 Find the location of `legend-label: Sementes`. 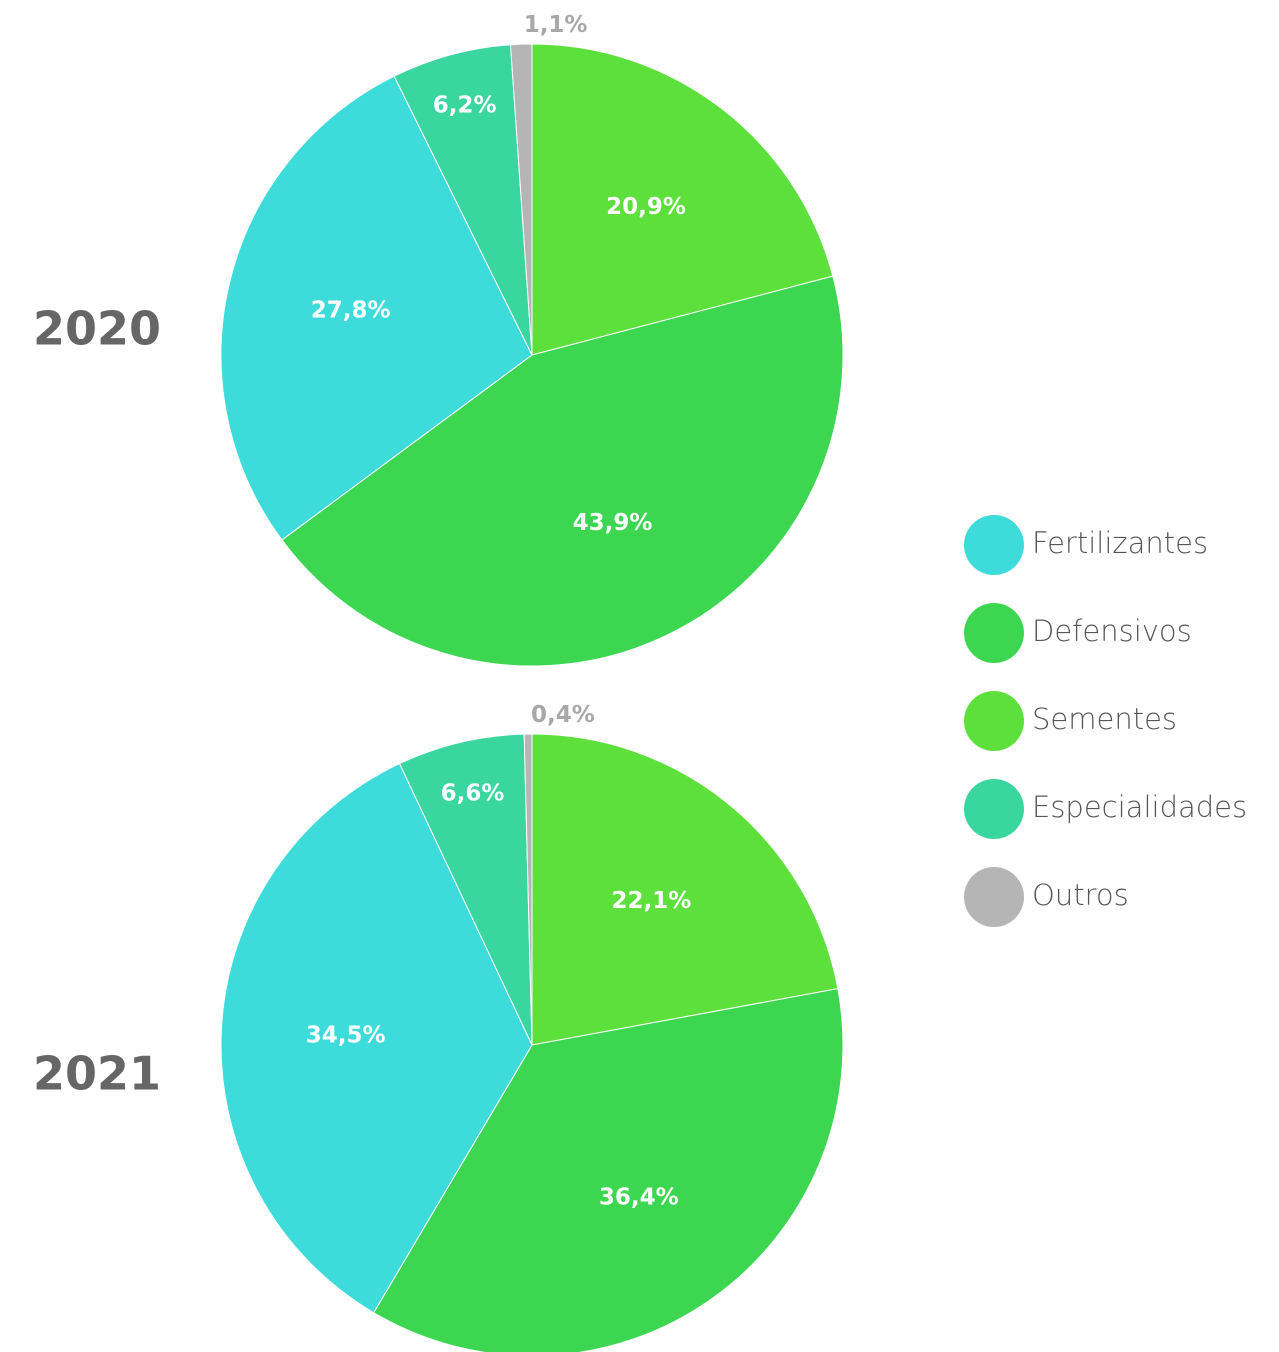

legend-label: Sementes is located at coordinates (1104, 719).